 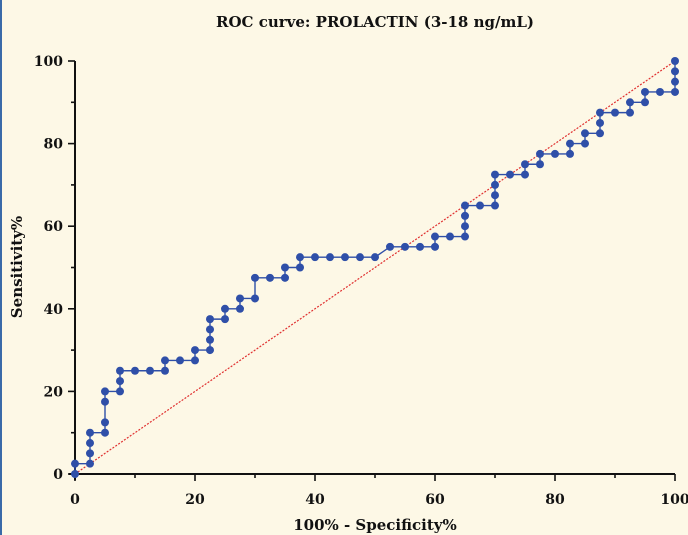 I want to click on x-tick-label: 60, so click(x=435, y=500).